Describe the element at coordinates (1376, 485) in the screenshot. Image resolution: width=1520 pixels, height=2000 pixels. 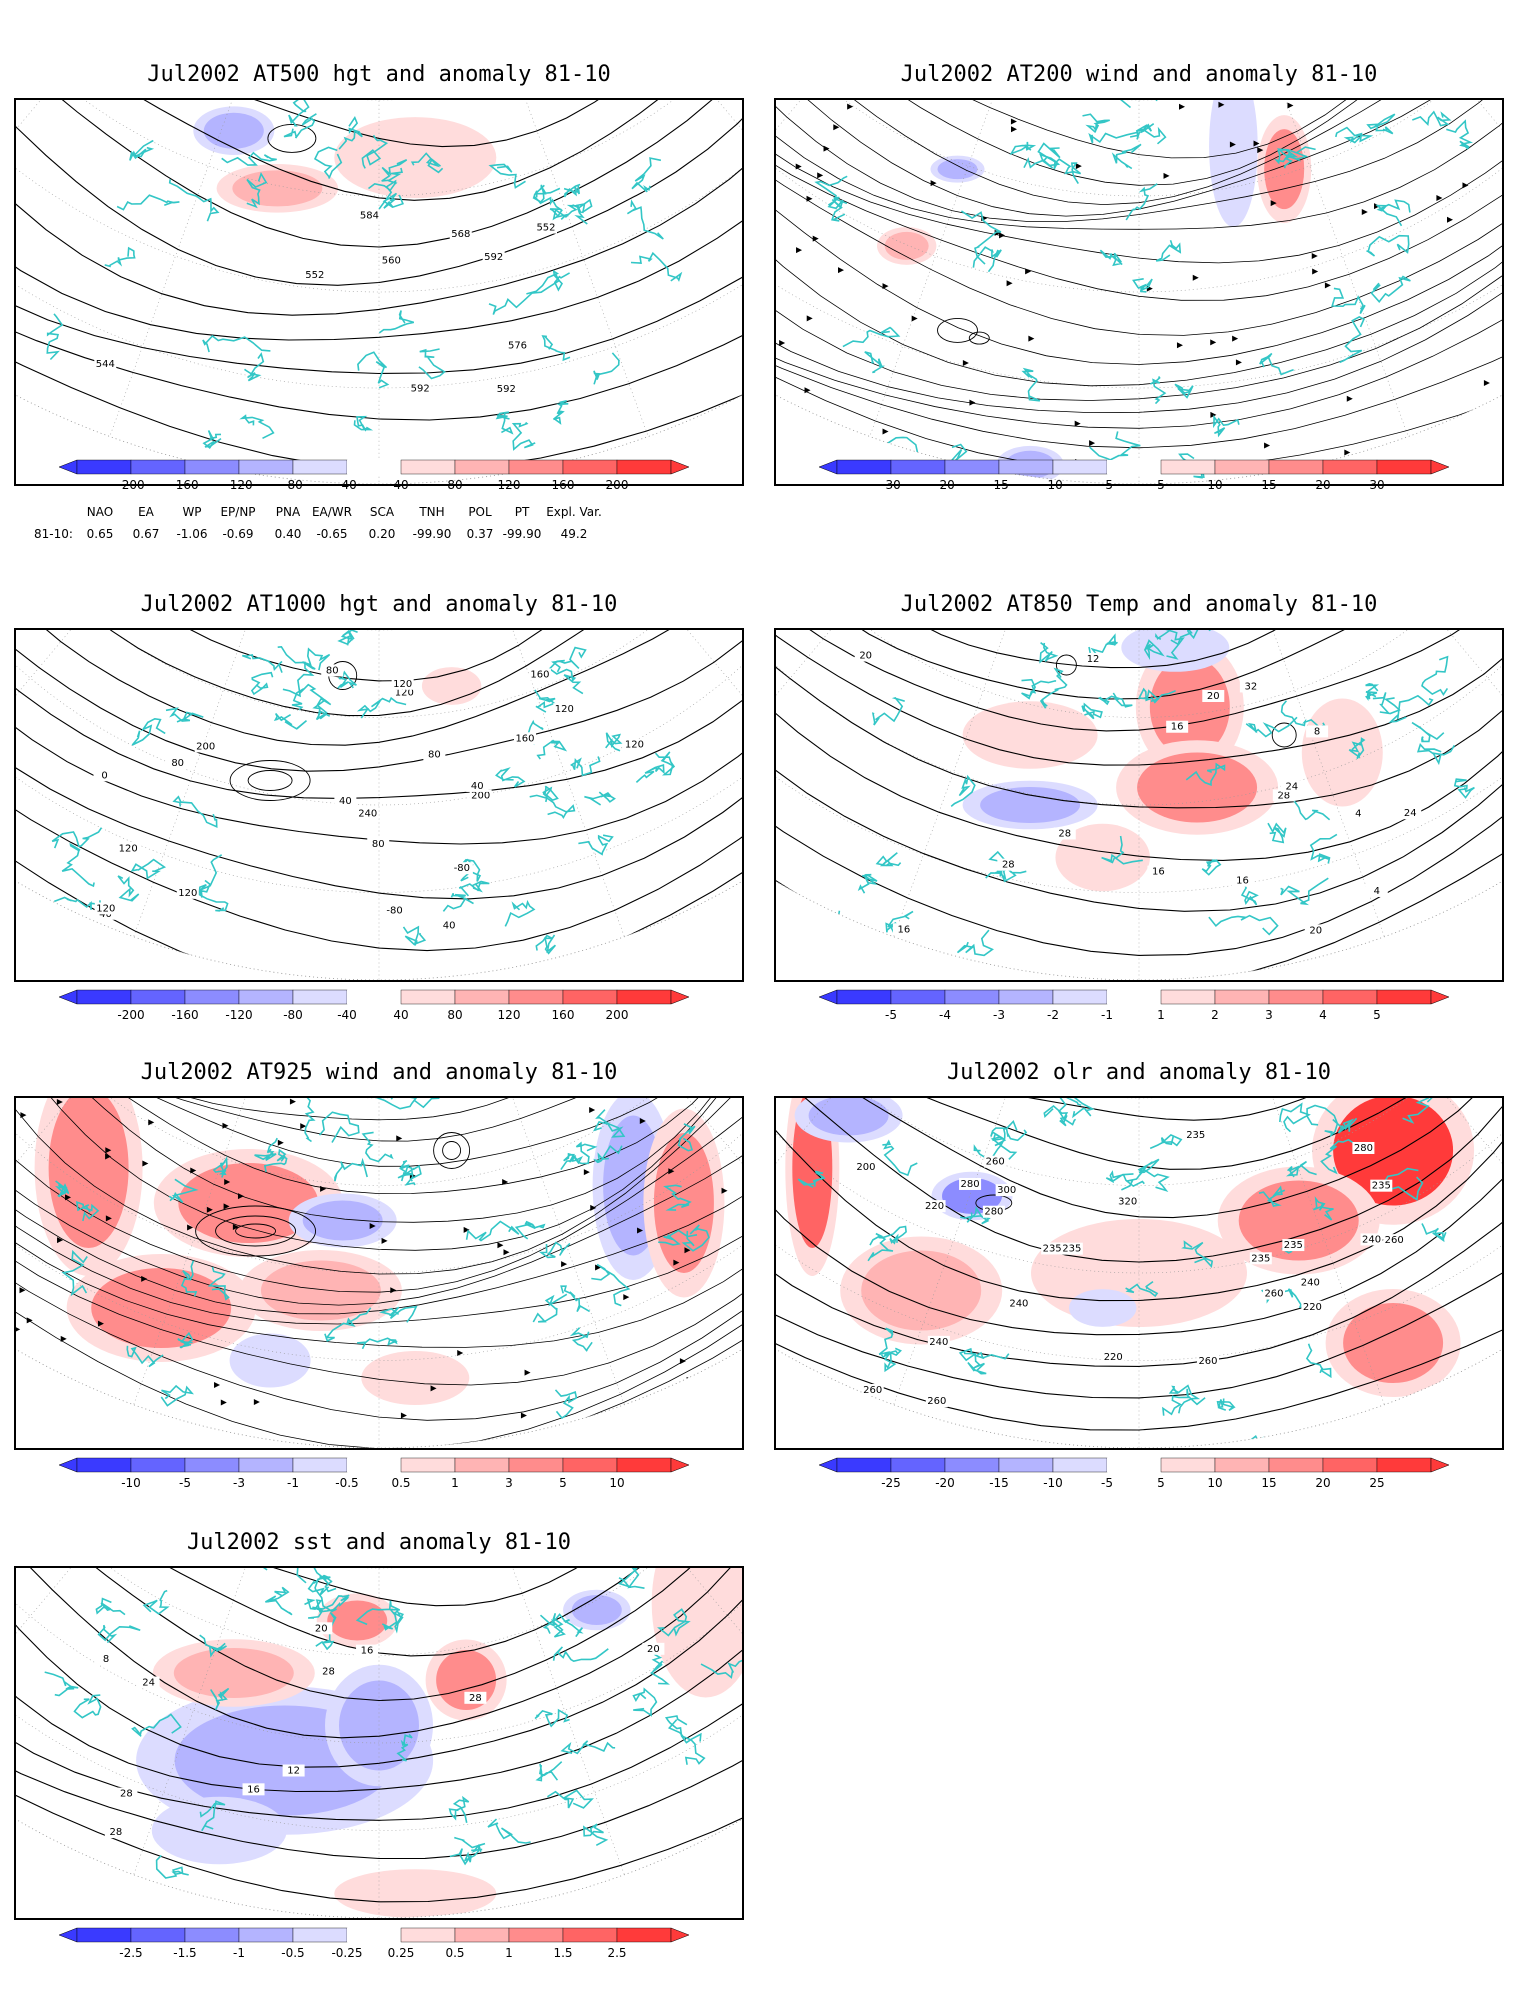
I see `colorbar-tick-label: 30` at that location.